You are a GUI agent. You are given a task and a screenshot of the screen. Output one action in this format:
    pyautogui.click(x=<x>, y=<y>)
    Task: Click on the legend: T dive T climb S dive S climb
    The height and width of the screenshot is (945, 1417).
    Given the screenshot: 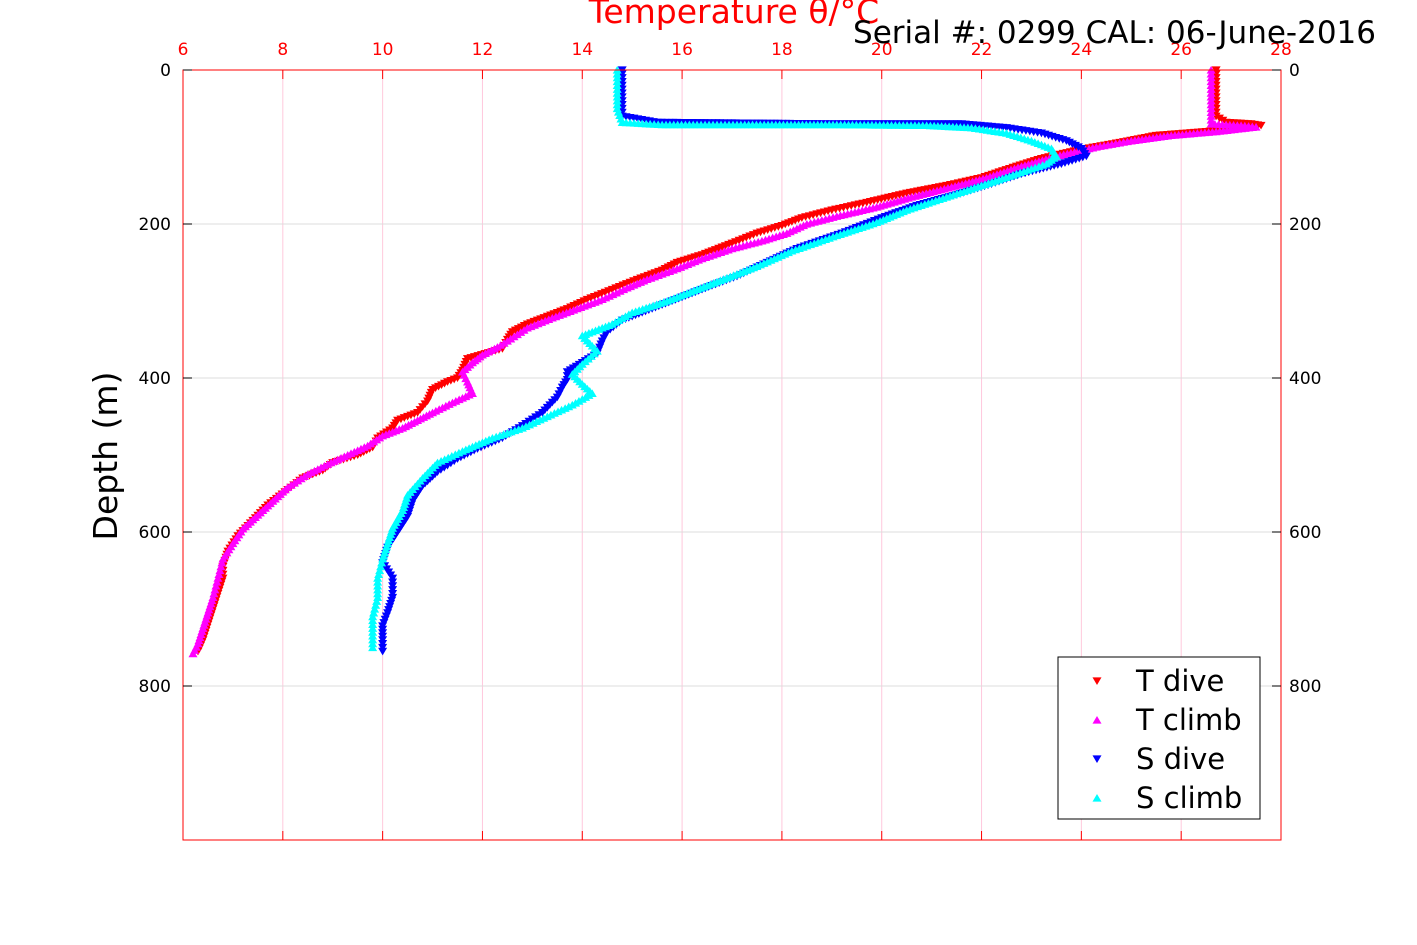 What is the action you would take?
    pyautogui.click(x=1159, y=738)
    